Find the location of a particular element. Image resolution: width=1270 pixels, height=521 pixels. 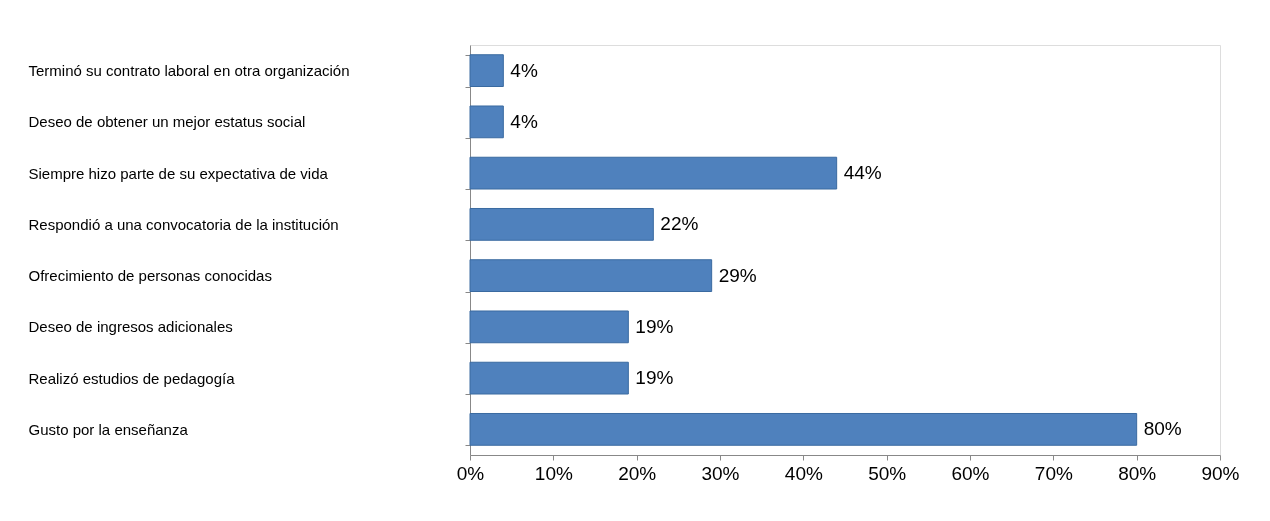

y-tick-label: Terminó su contrato laboral en otra organización is located at coordinates (189, 71).